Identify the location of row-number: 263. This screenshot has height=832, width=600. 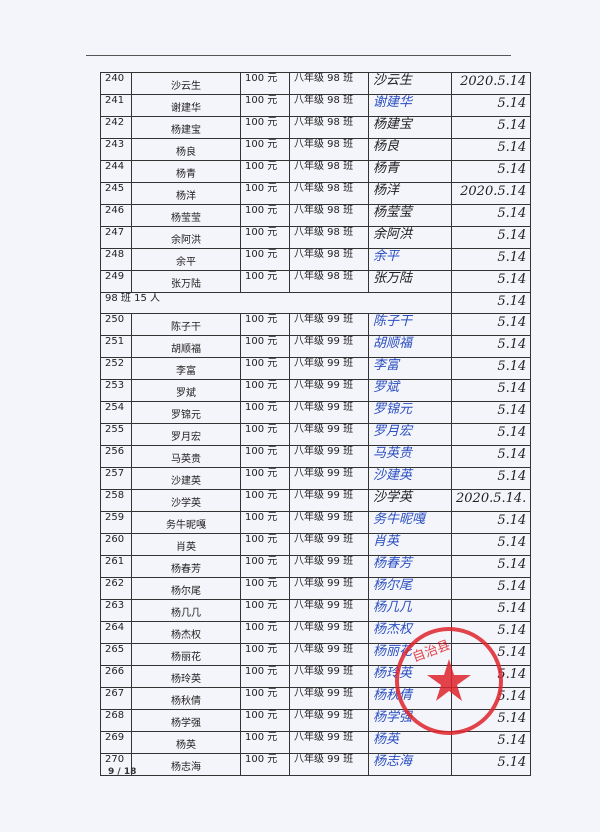
(116, 610).